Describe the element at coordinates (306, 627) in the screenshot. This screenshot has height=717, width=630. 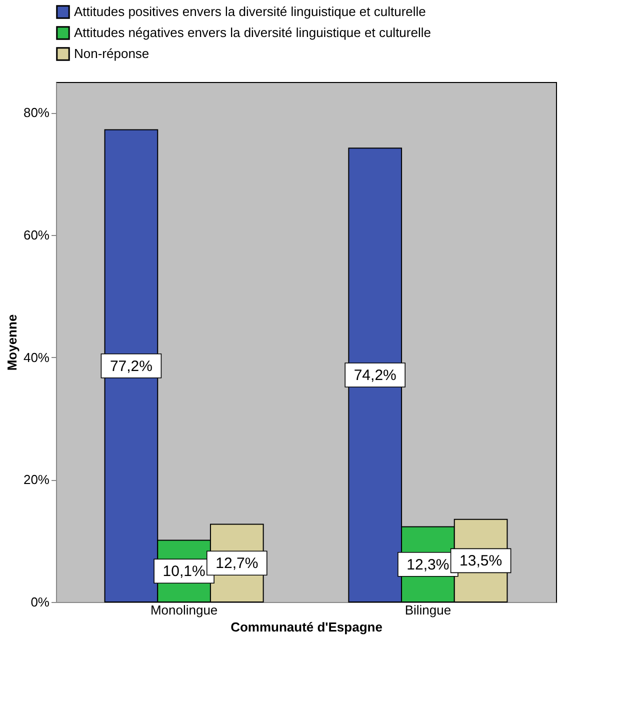
I see `x-axis-title: Communauté d'Espagne` at that location.